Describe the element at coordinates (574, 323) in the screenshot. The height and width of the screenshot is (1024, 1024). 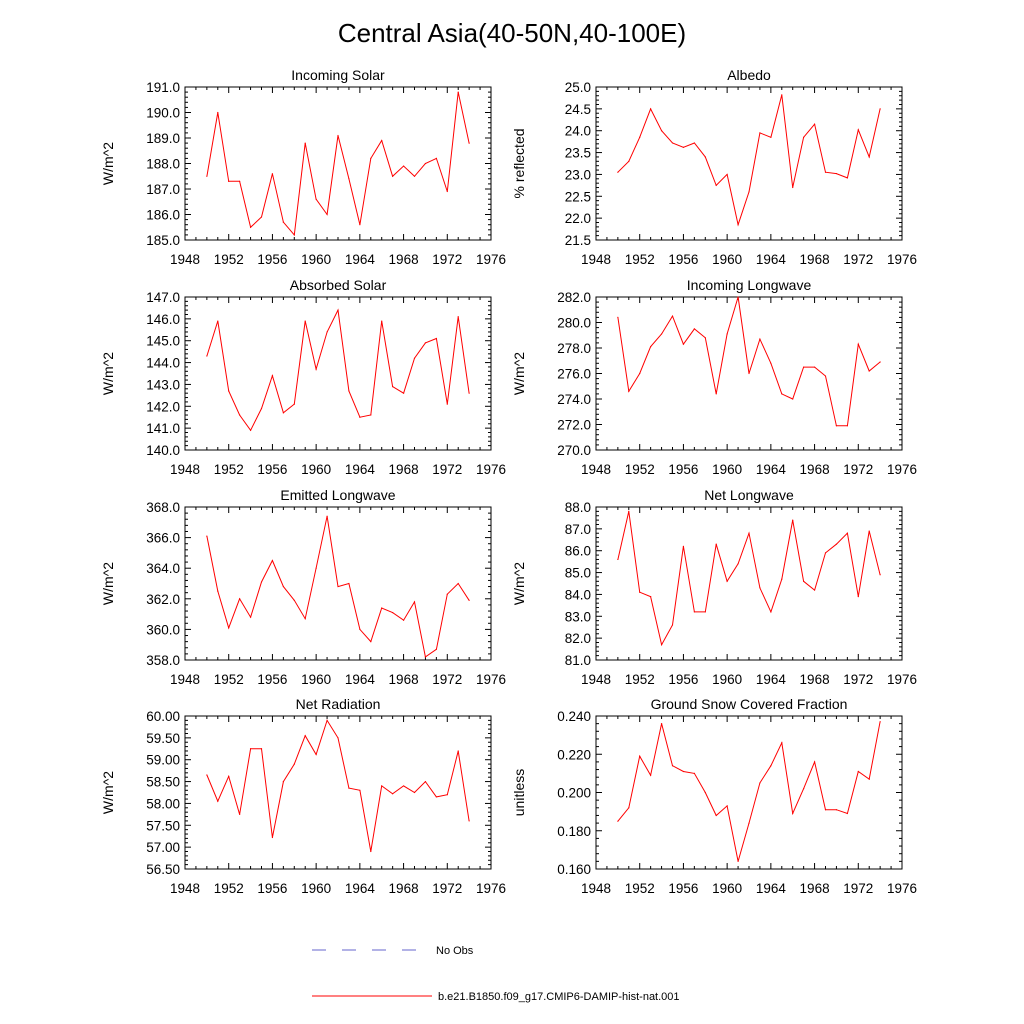
I see `y-tick-label: 280.0` at that location.